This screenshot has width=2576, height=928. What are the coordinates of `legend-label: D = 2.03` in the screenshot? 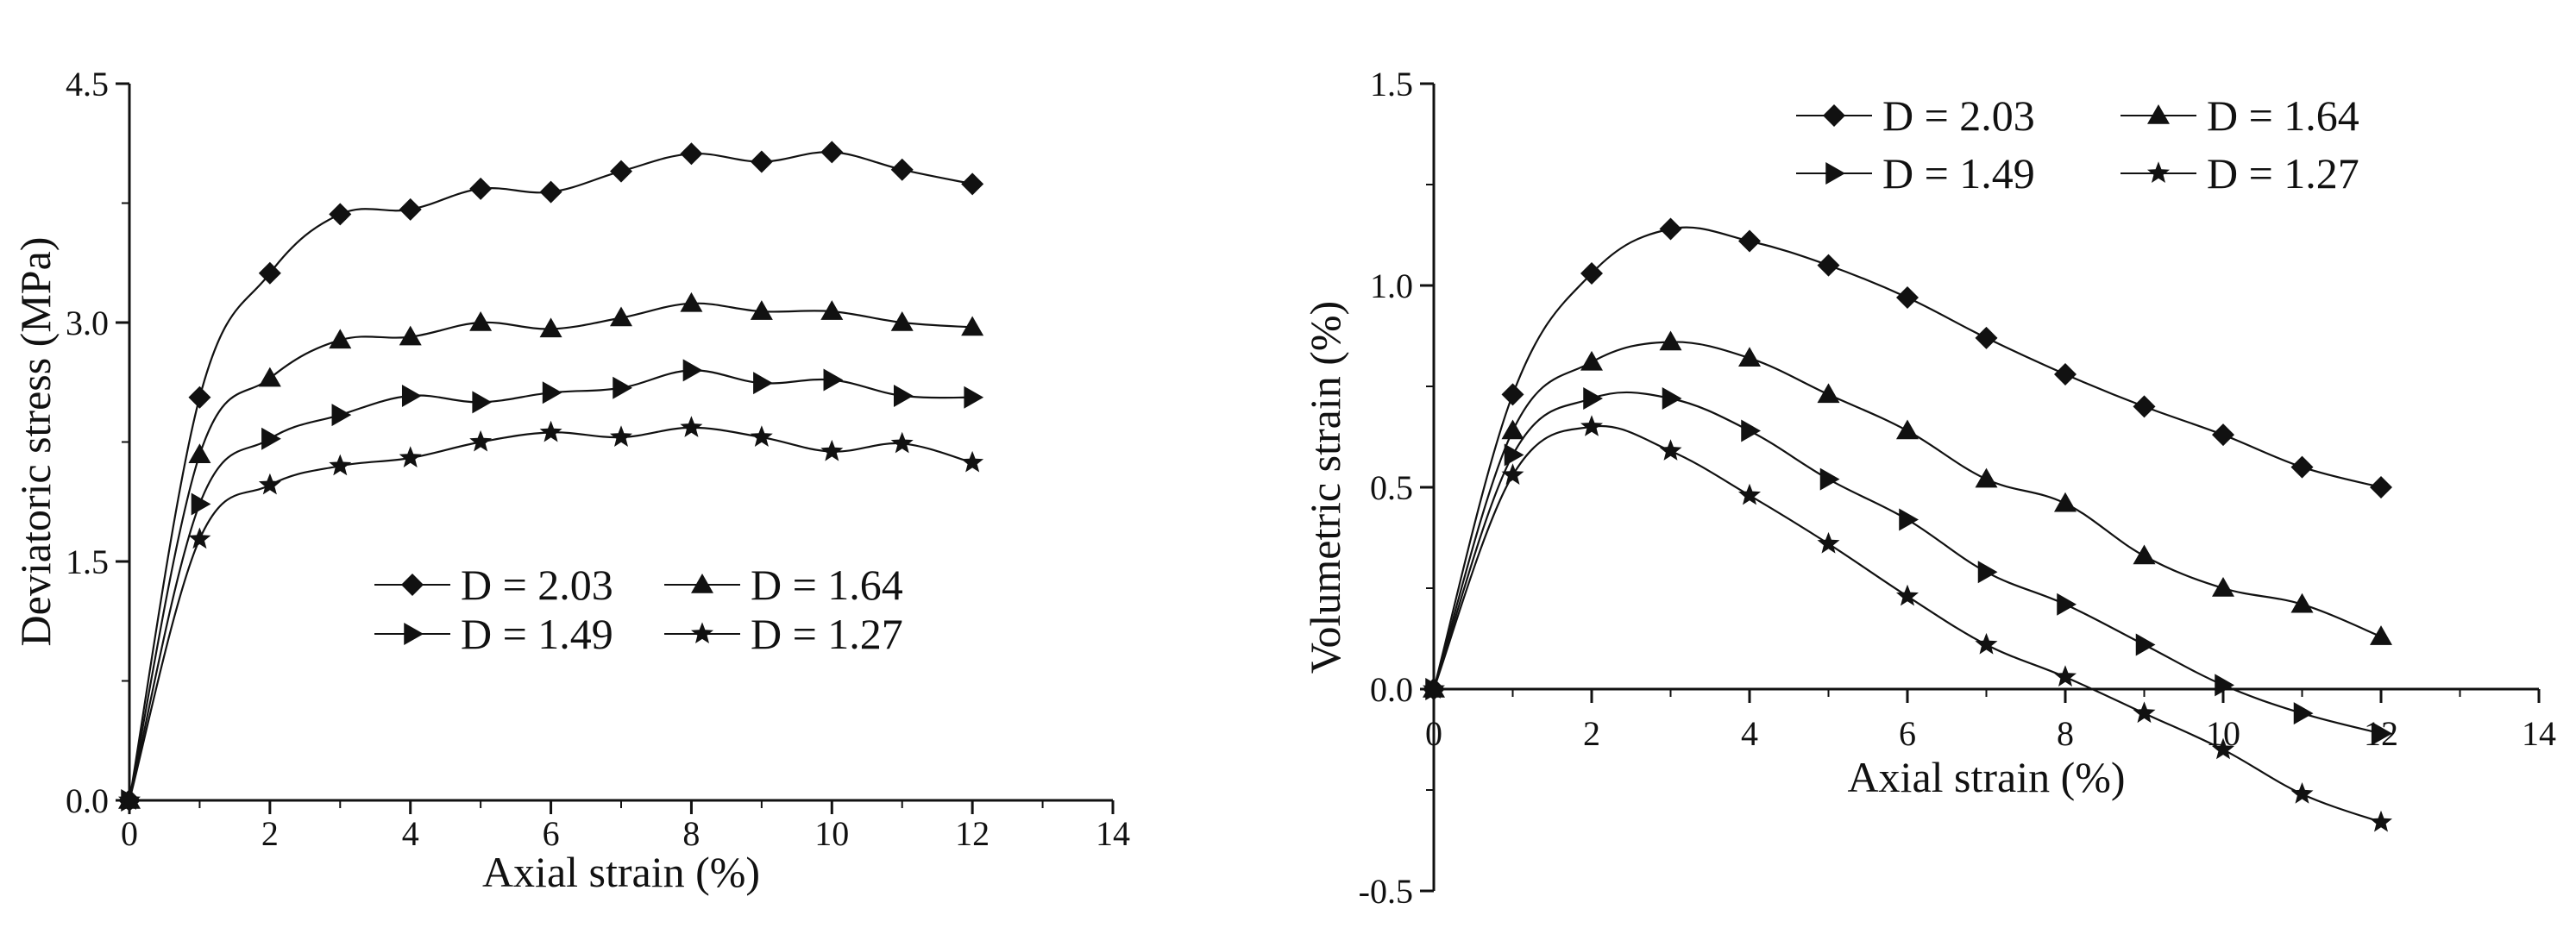 It's located at (537, 585).